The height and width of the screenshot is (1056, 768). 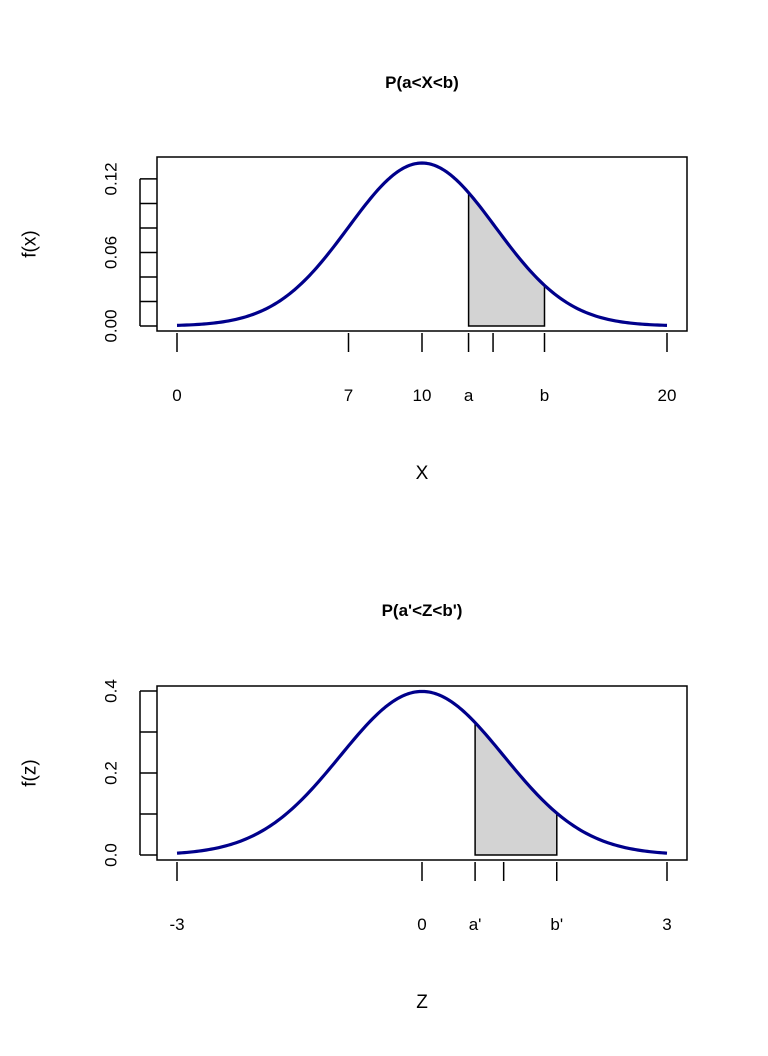 I want to click on x-tick-label: a, so click(x=469, y=395).